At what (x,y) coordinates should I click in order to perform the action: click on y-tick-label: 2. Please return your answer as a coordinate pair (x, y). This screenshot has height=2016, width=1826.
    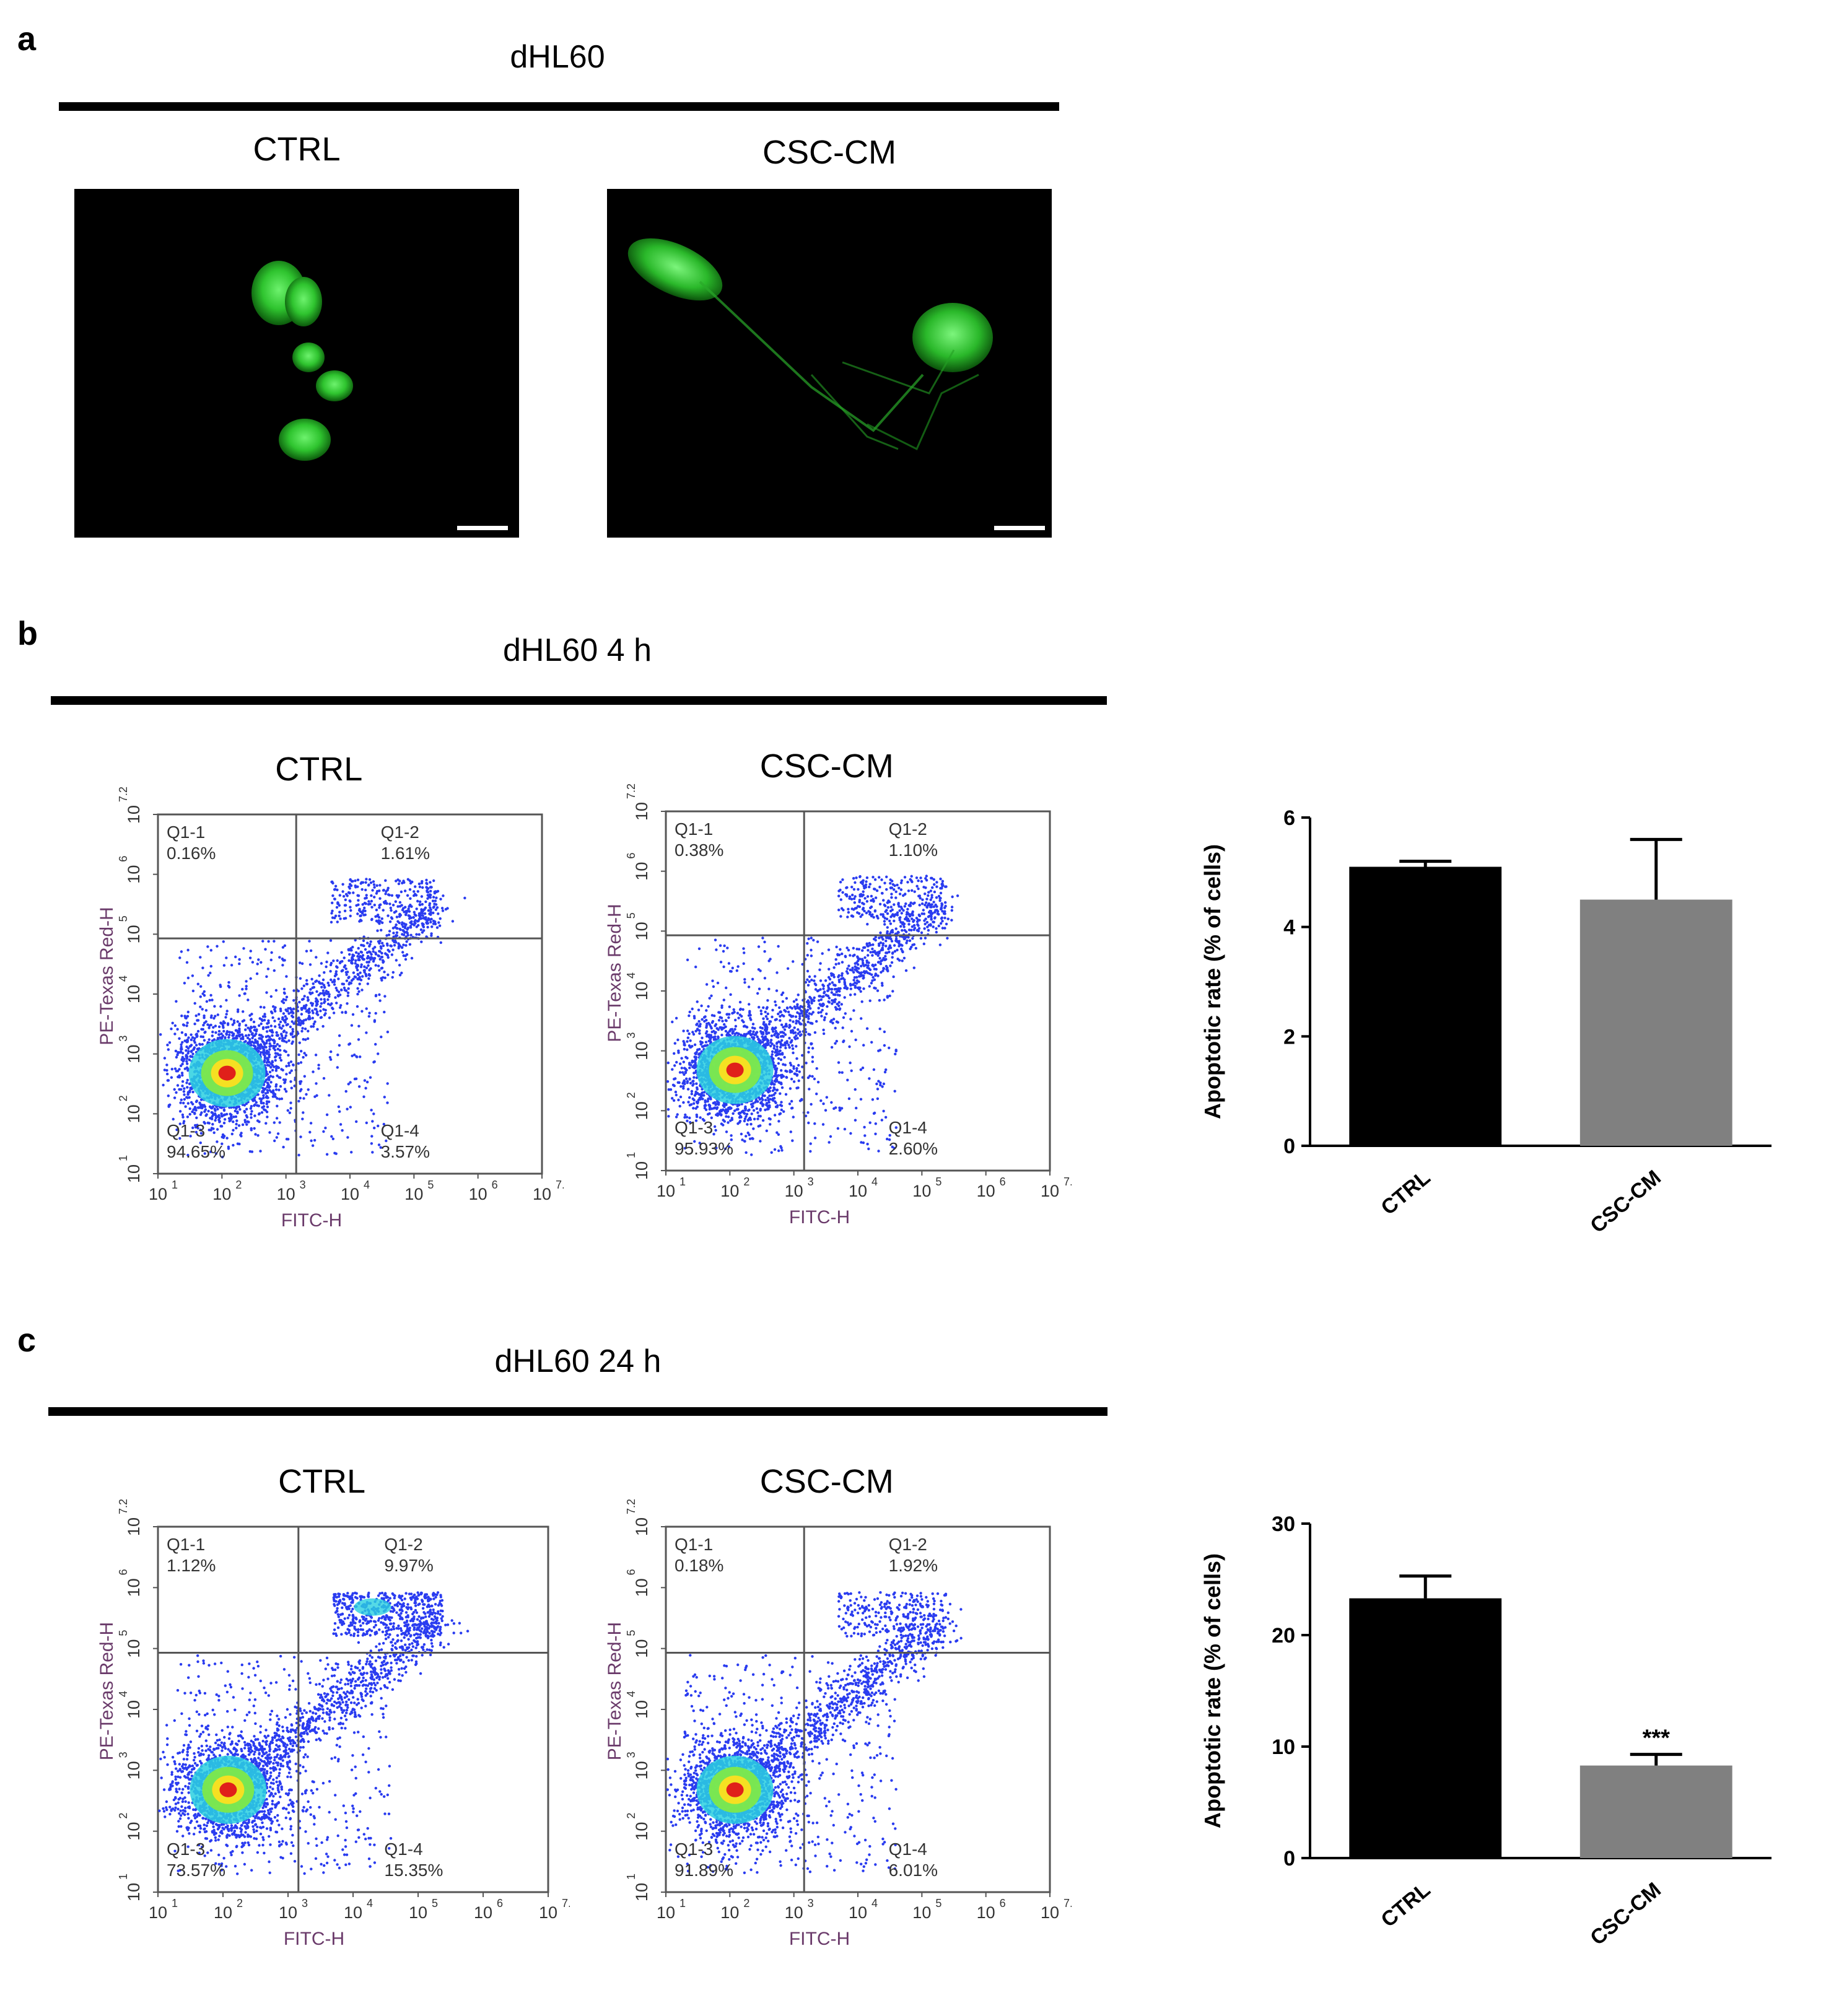
    Looking at the image, I should click on (1289, 1037).